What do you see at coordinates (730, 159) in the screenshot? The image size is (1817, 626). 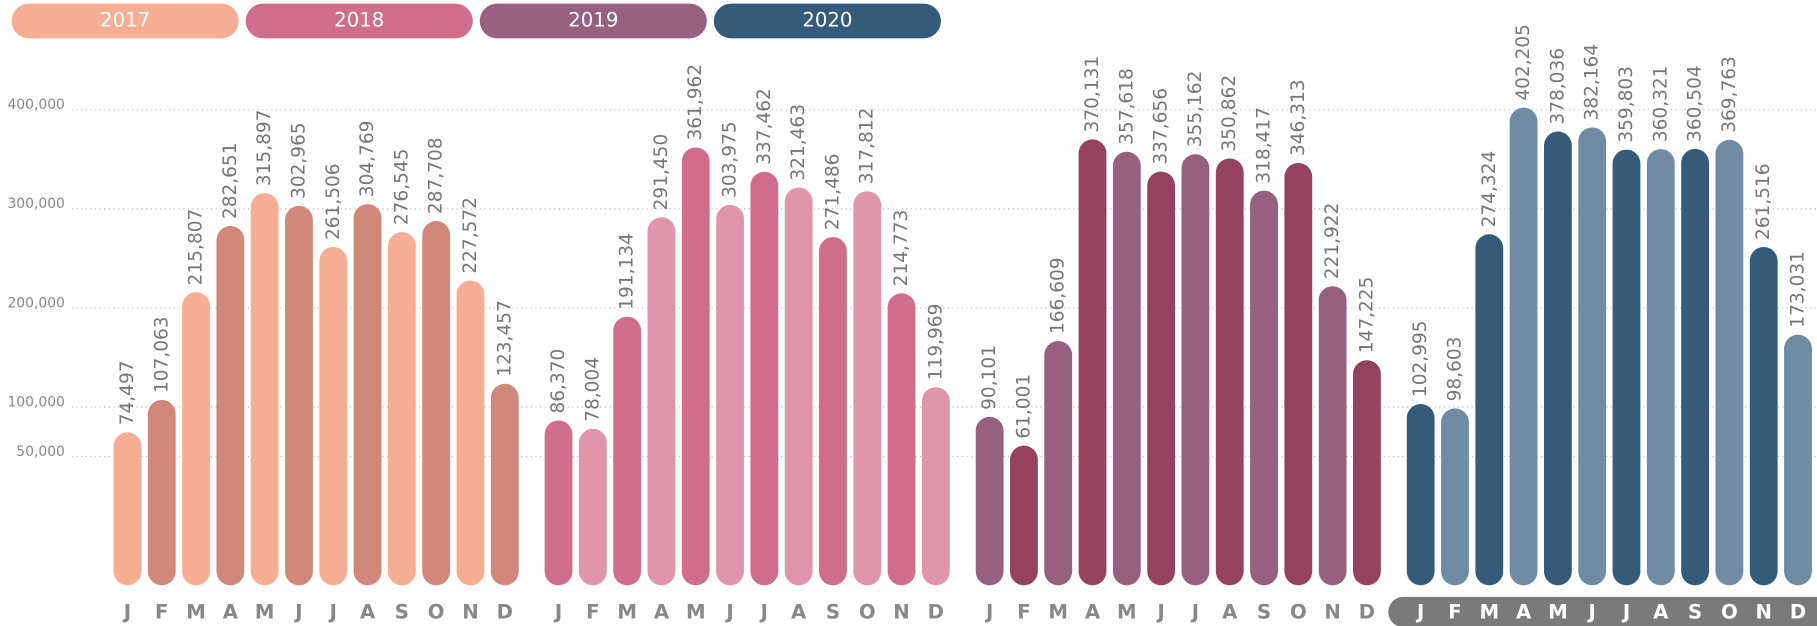 I see `value-label: 303,975` at bounding box center [730, 159].